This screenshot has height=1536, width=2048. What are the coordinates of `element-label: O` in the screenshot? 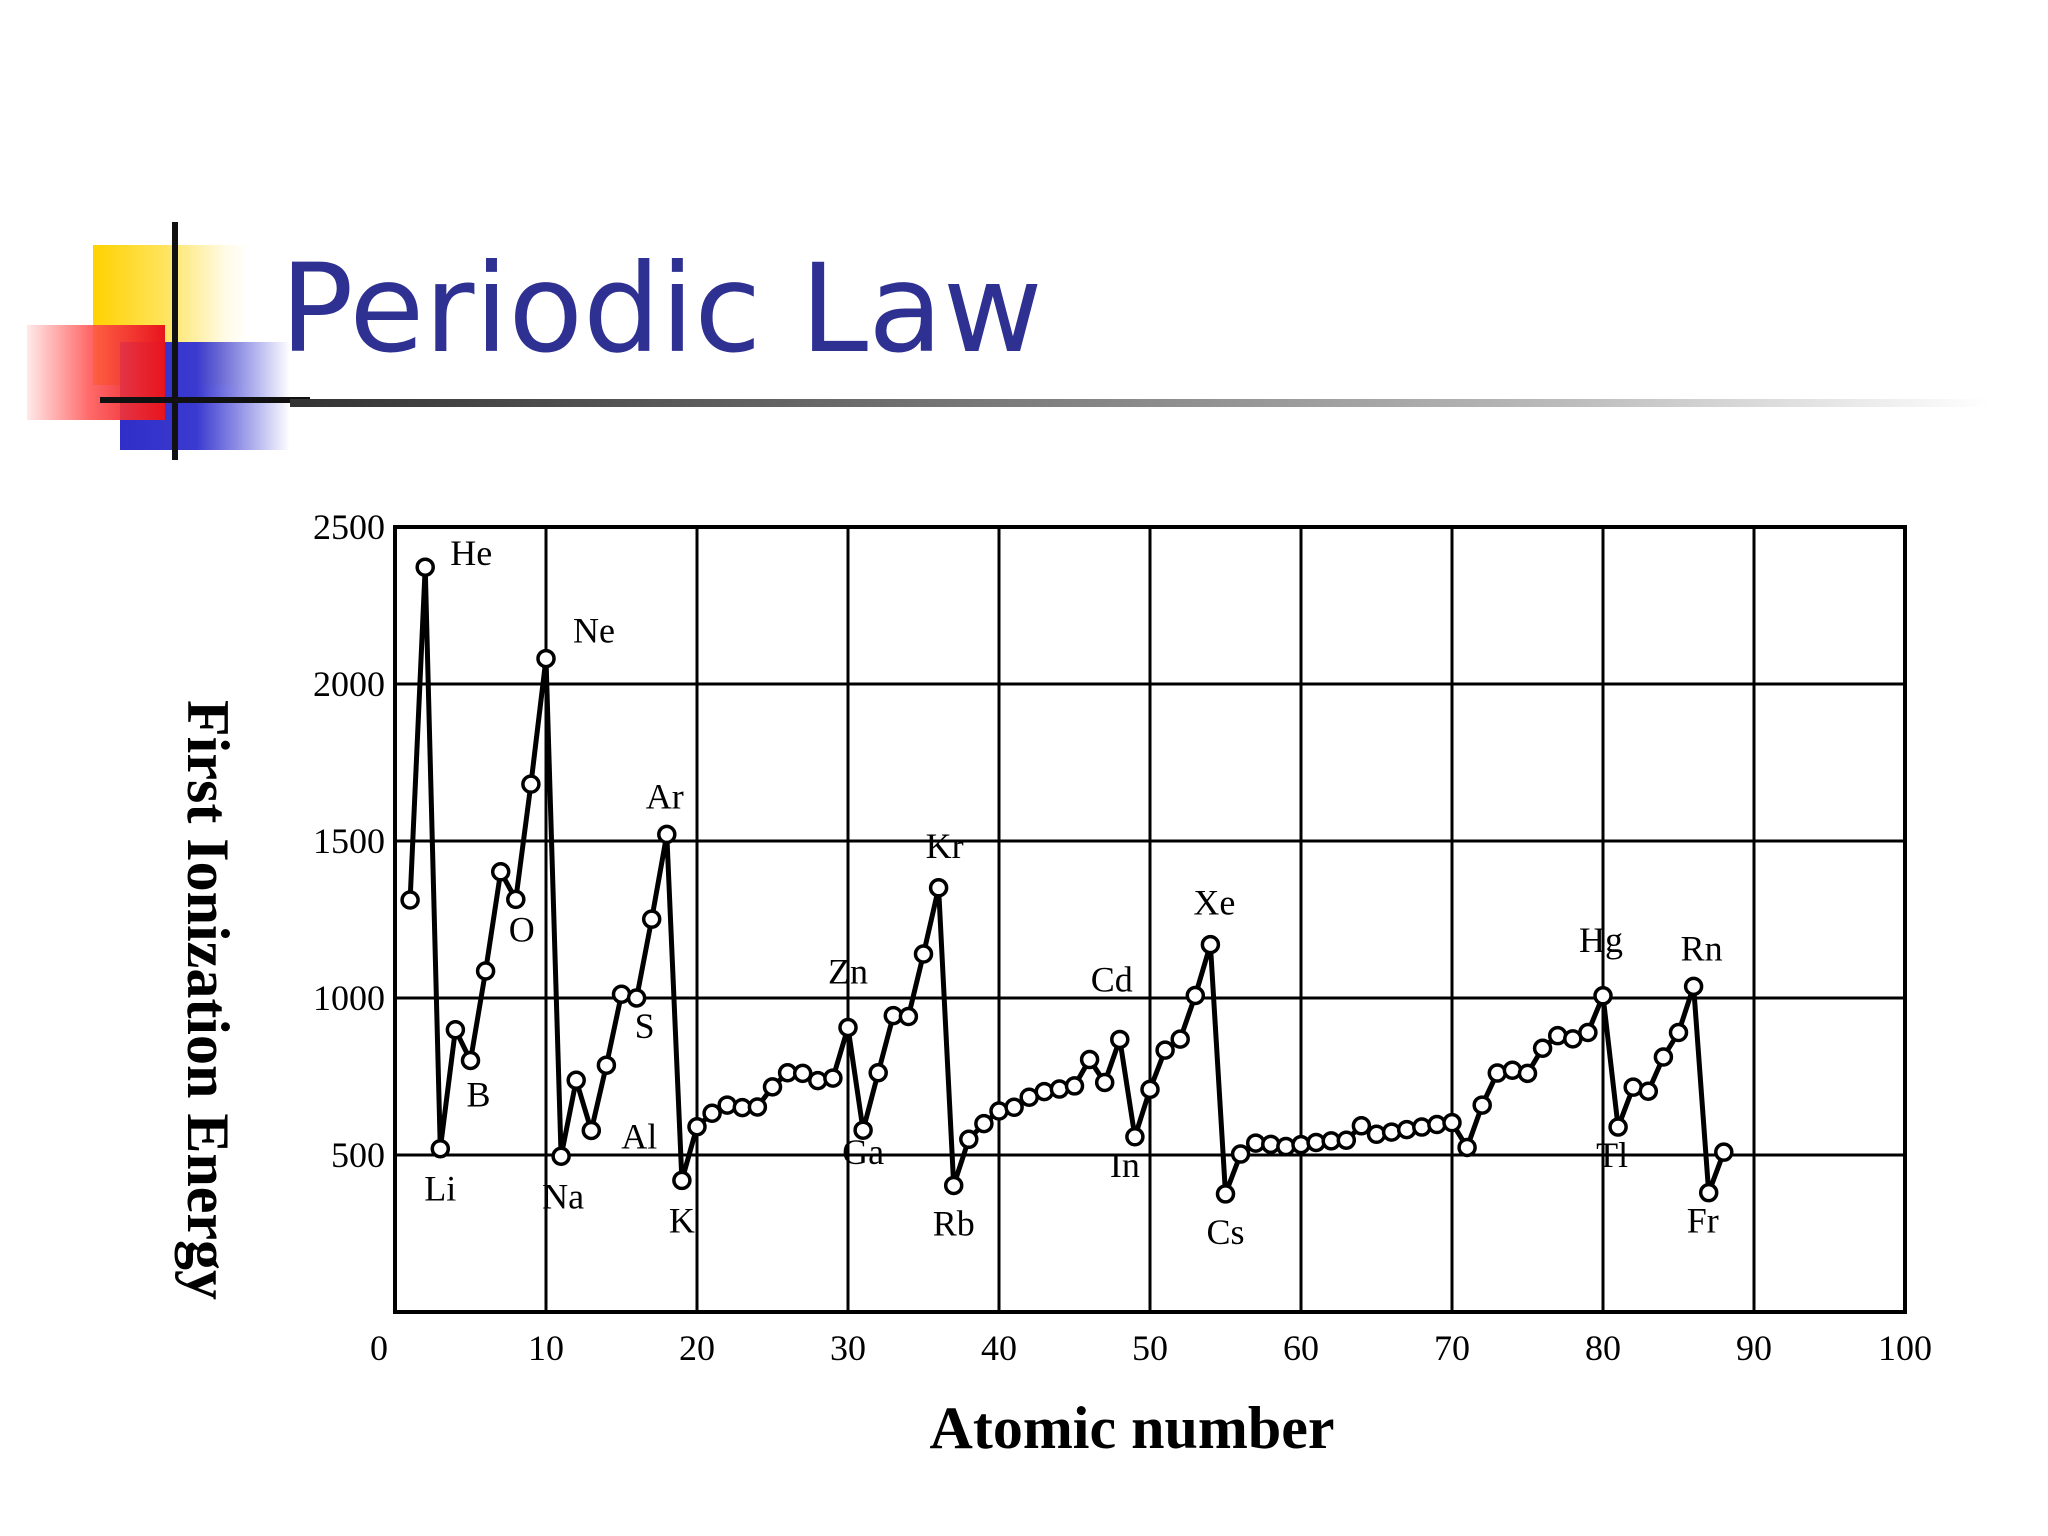 It's located at (522, 929).